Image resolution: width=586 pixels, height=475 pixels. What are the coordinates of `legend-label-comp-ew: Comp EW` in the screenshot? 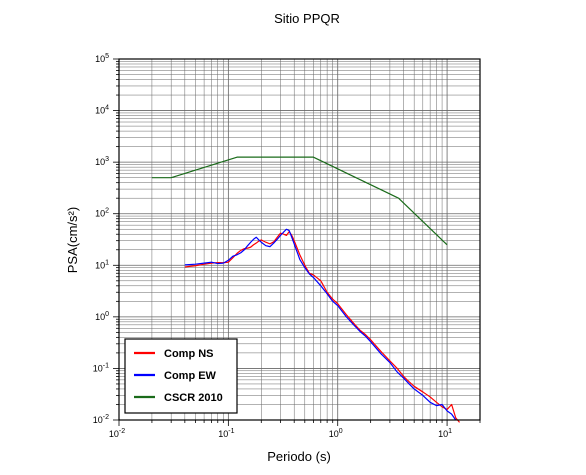 It's located at (190, 376).